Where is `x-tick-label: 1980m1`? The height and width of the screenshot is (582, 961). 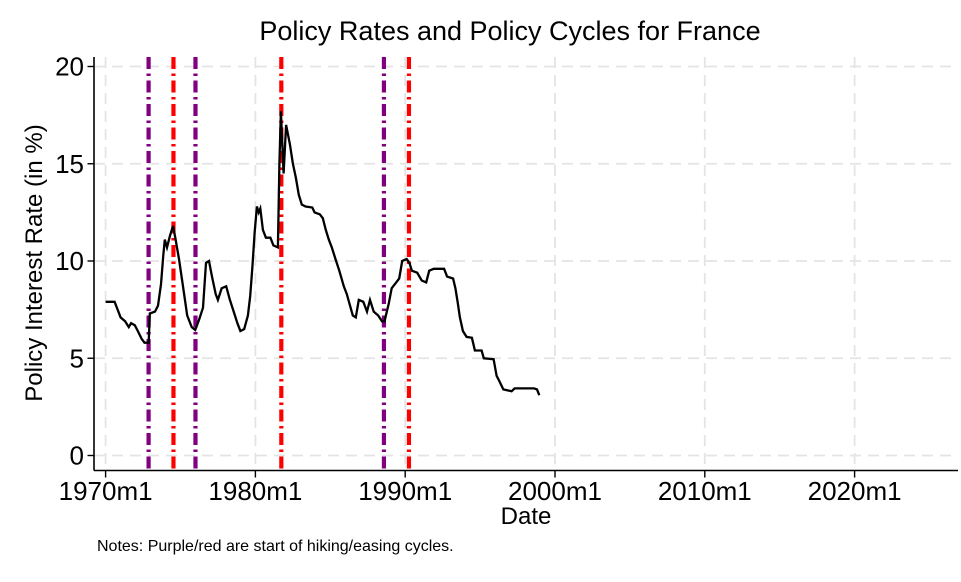 x-tick-label: 1980m1 is located at coordinates (255, 491).